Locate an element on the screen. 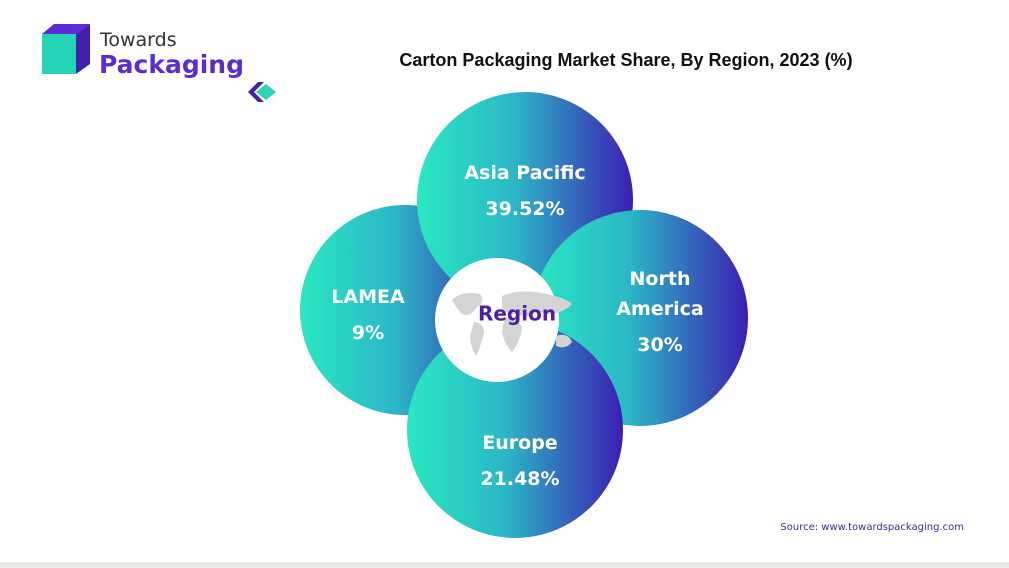 The height and width of the screenshot is (568, 1009). brand-bottom: Packaging is located at coordinates (171, 64).